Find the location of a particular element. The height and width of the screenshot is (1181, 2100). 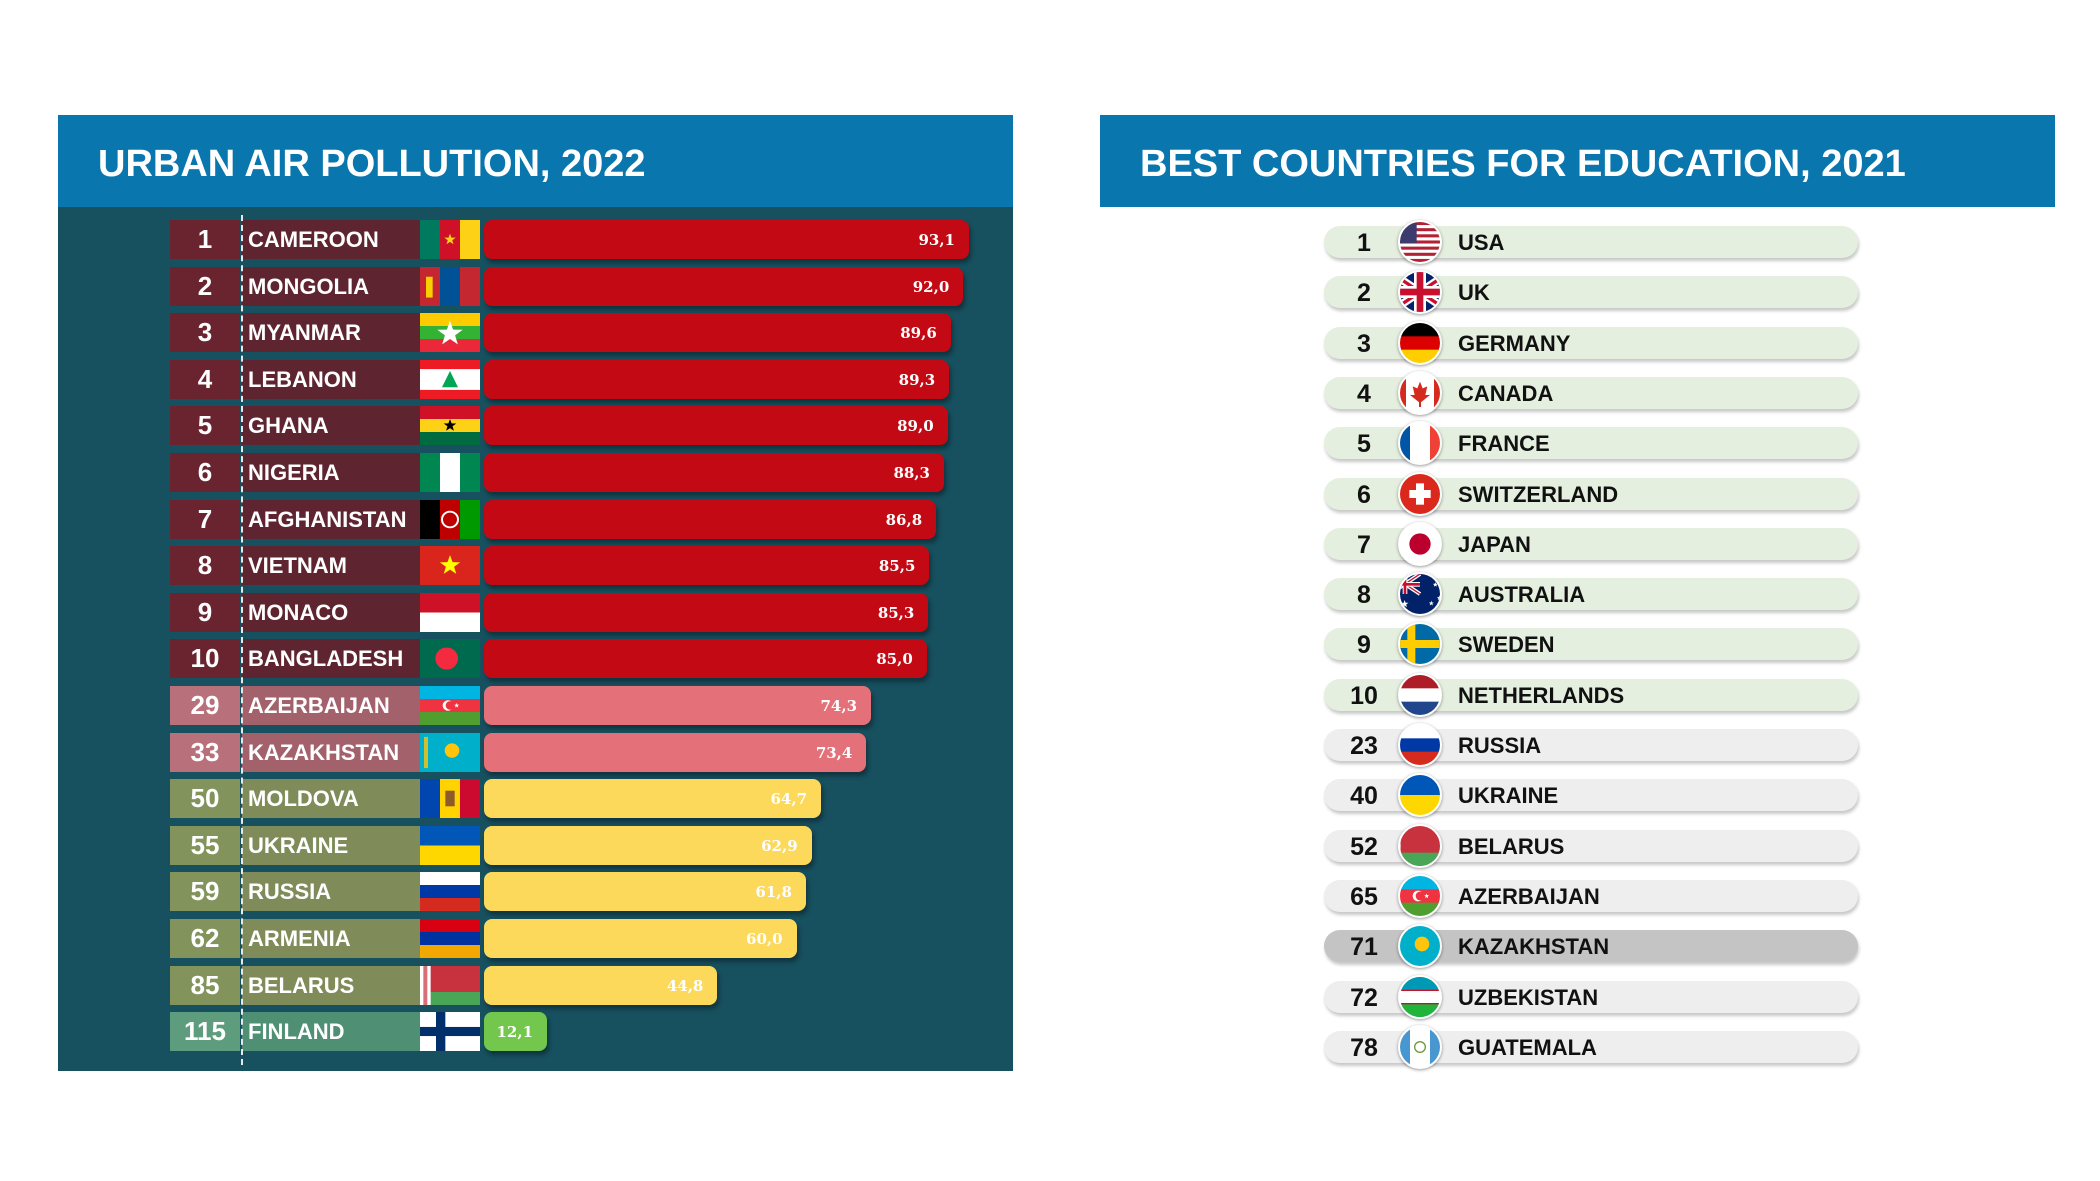

pollution-bar: 12,1 is located at coordinates (516, 1032).